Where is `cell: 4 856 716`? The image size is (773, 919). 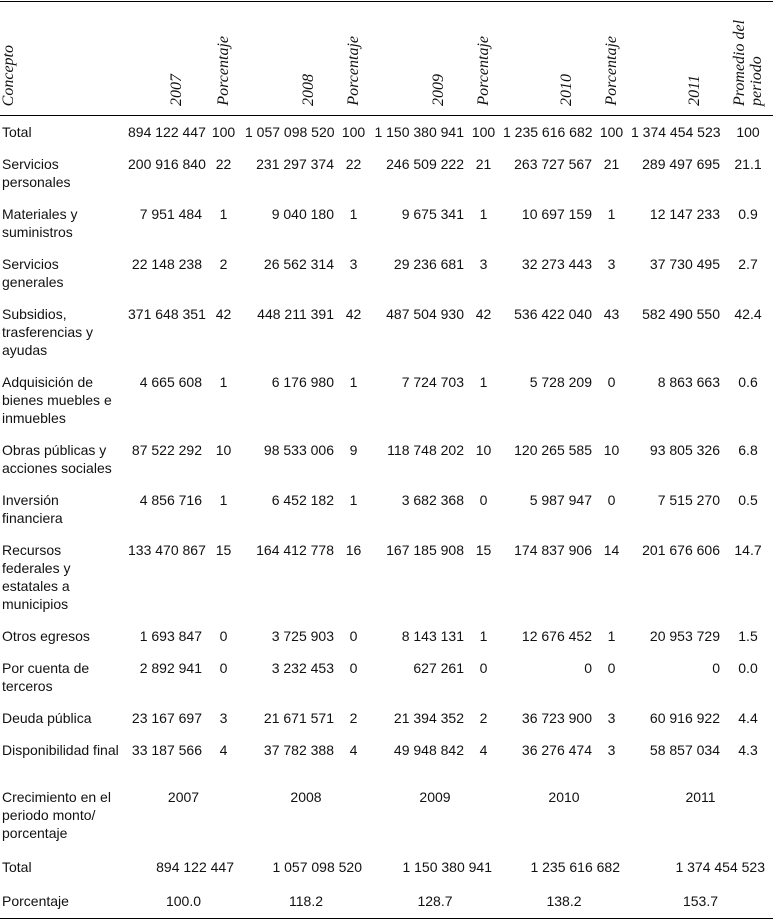 cell: 4 856 716 is located at coordinates (170, 500).